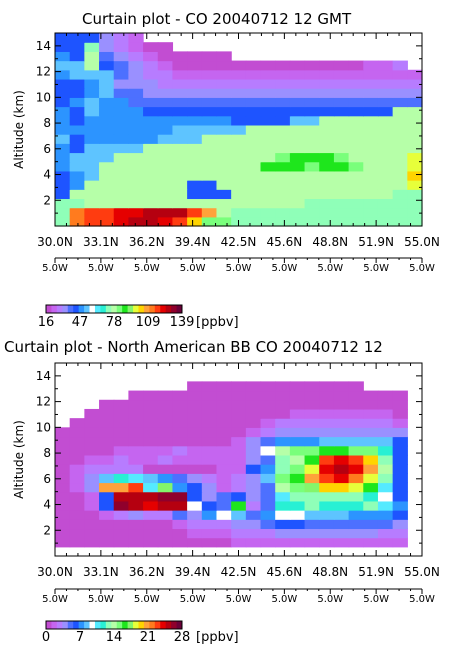 This screenshot has height=650, width=450. I want to click on x-tick-label-lat: 39.4N, so click(193, 242).